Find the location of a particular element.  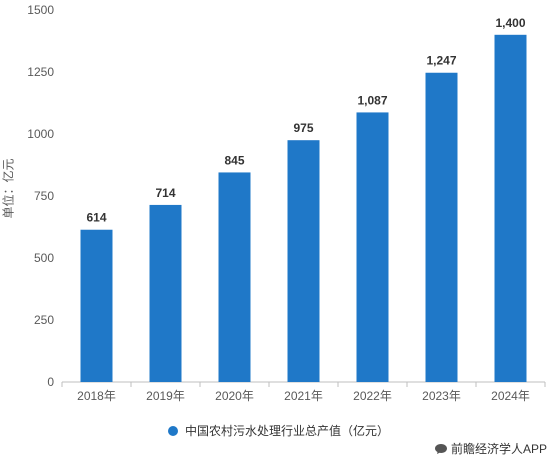

source-text: 前瞻经济学人APP is located at coordinates (498, 449).